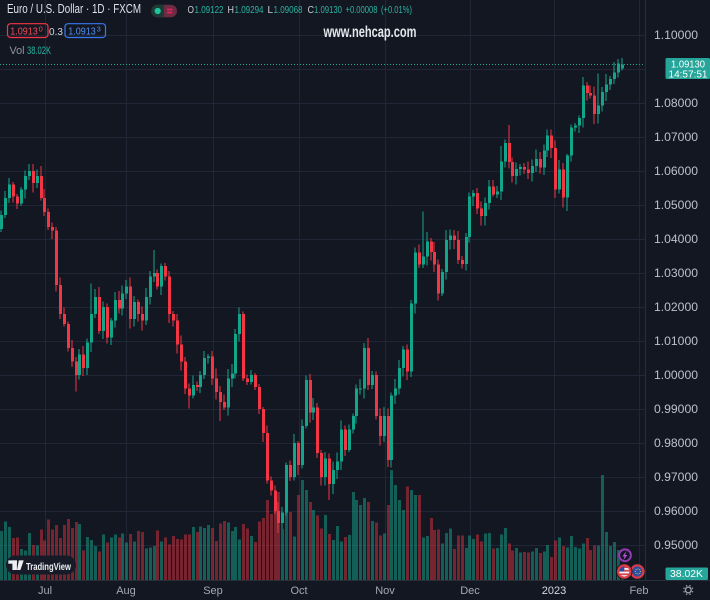  What do you see at coordinates (126, 591) in the screenshot?
I see `svg-text: Aug` at bounding box center [126, 591].